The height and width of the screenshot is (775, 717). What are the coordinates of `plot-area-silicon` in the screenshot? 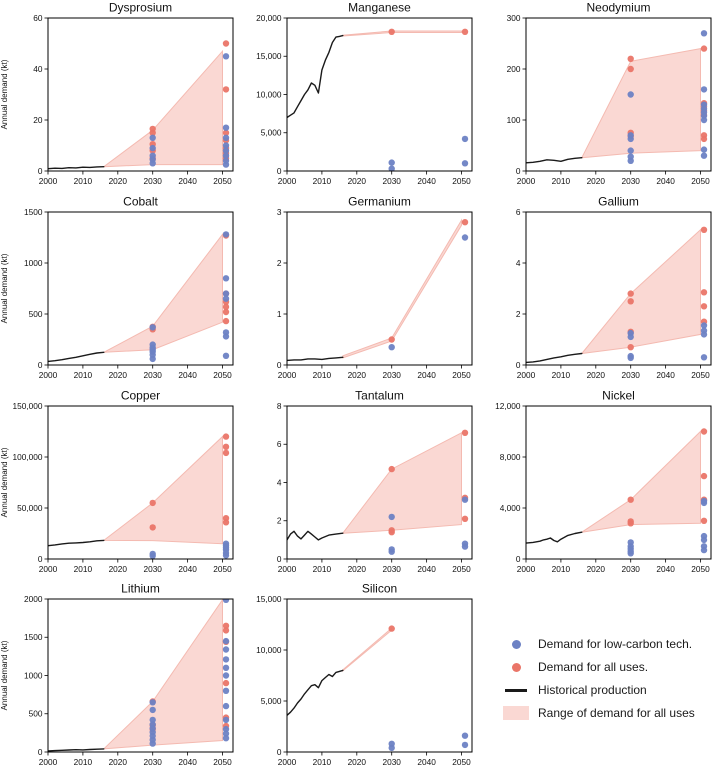 It's located at (378, 688).